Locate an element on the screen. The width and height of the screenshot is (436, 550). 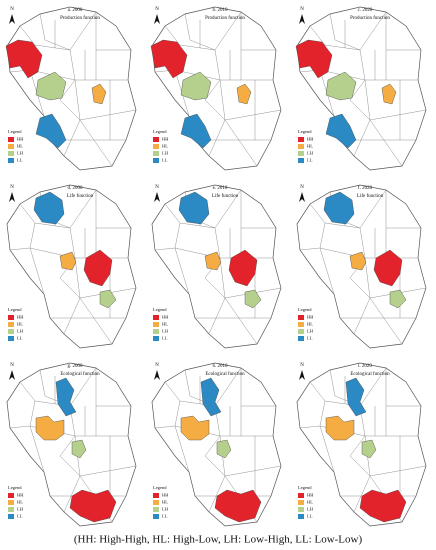
panel-label: d. 2000 is located at coordinates (76, 188).